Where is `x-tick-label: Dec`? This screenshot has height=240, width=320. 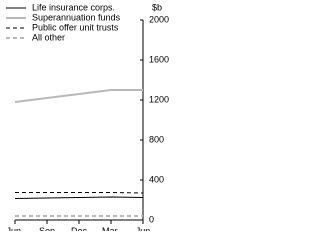
x-tick-label: Dec is located at coordinates (79, 228).